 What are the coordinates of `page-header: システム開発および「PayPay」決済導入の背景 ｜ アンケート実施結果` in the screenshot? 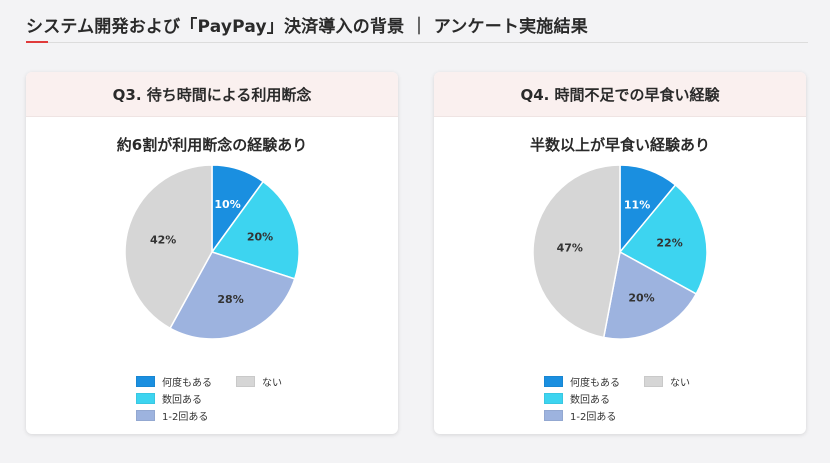 It's located at (415, 23).